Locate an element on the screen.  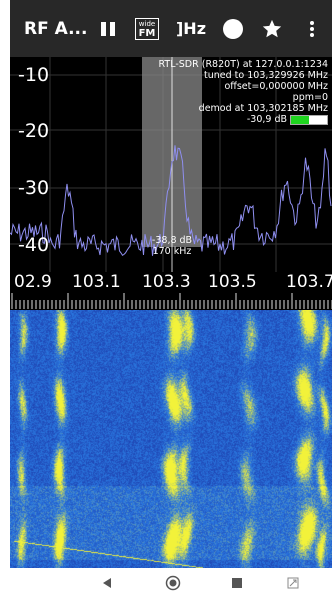
system-nav-bar is located at coordinates (171, 582).